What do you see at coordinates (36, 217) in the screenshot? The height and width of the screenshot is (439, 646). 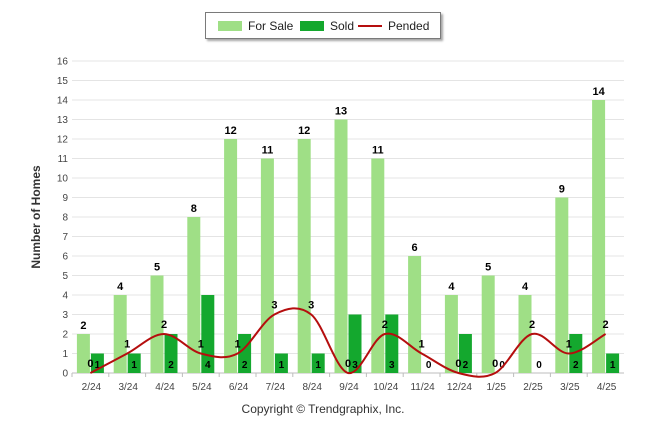 I see `y-axis-title: Number of Homes` at bounding box center [36, 217].